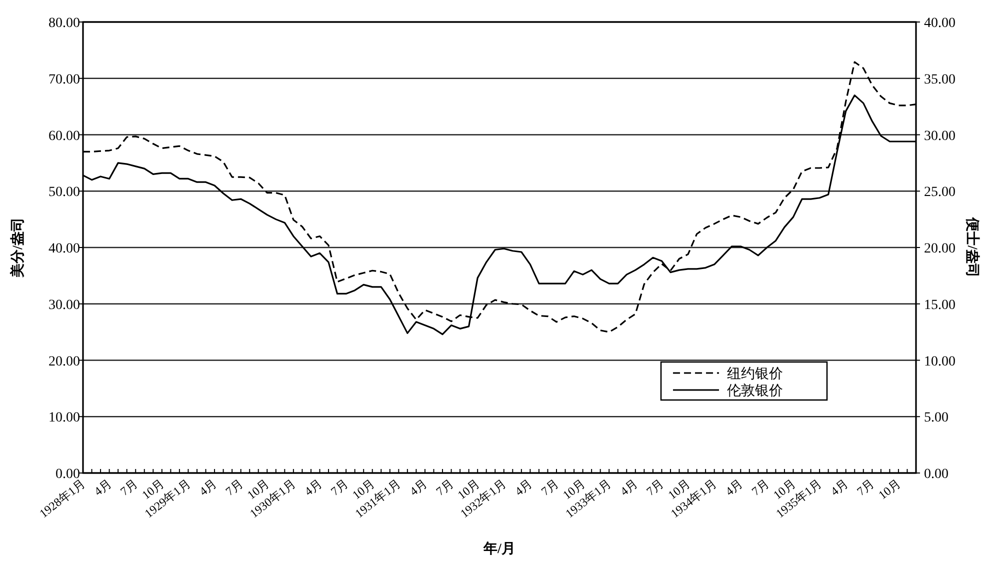 The width and height of the screenshot is (986, 565). What do you see at coordinates (64, 249) in the screenshot?
I see `ytick: 40.00` at bounding box center [64, 249].